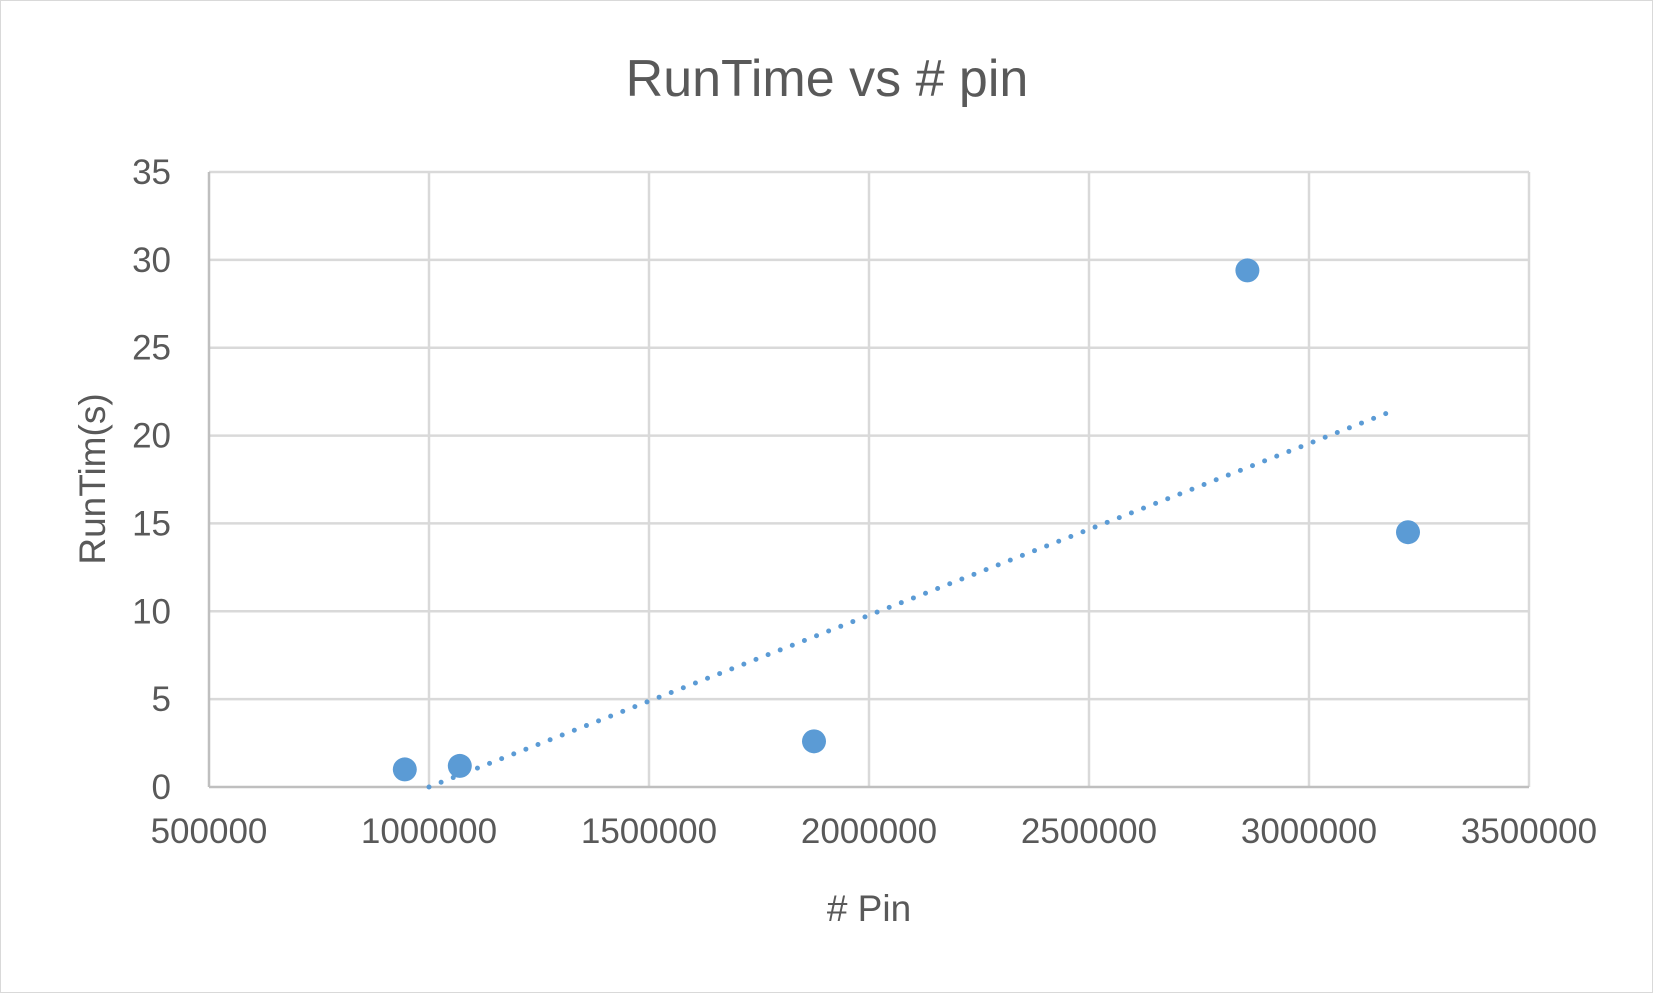  What do you see at coordinates (1089, 831) in the screenshot?
I see `x-tick-label: 2500000` at bounding box center [1089, 831].